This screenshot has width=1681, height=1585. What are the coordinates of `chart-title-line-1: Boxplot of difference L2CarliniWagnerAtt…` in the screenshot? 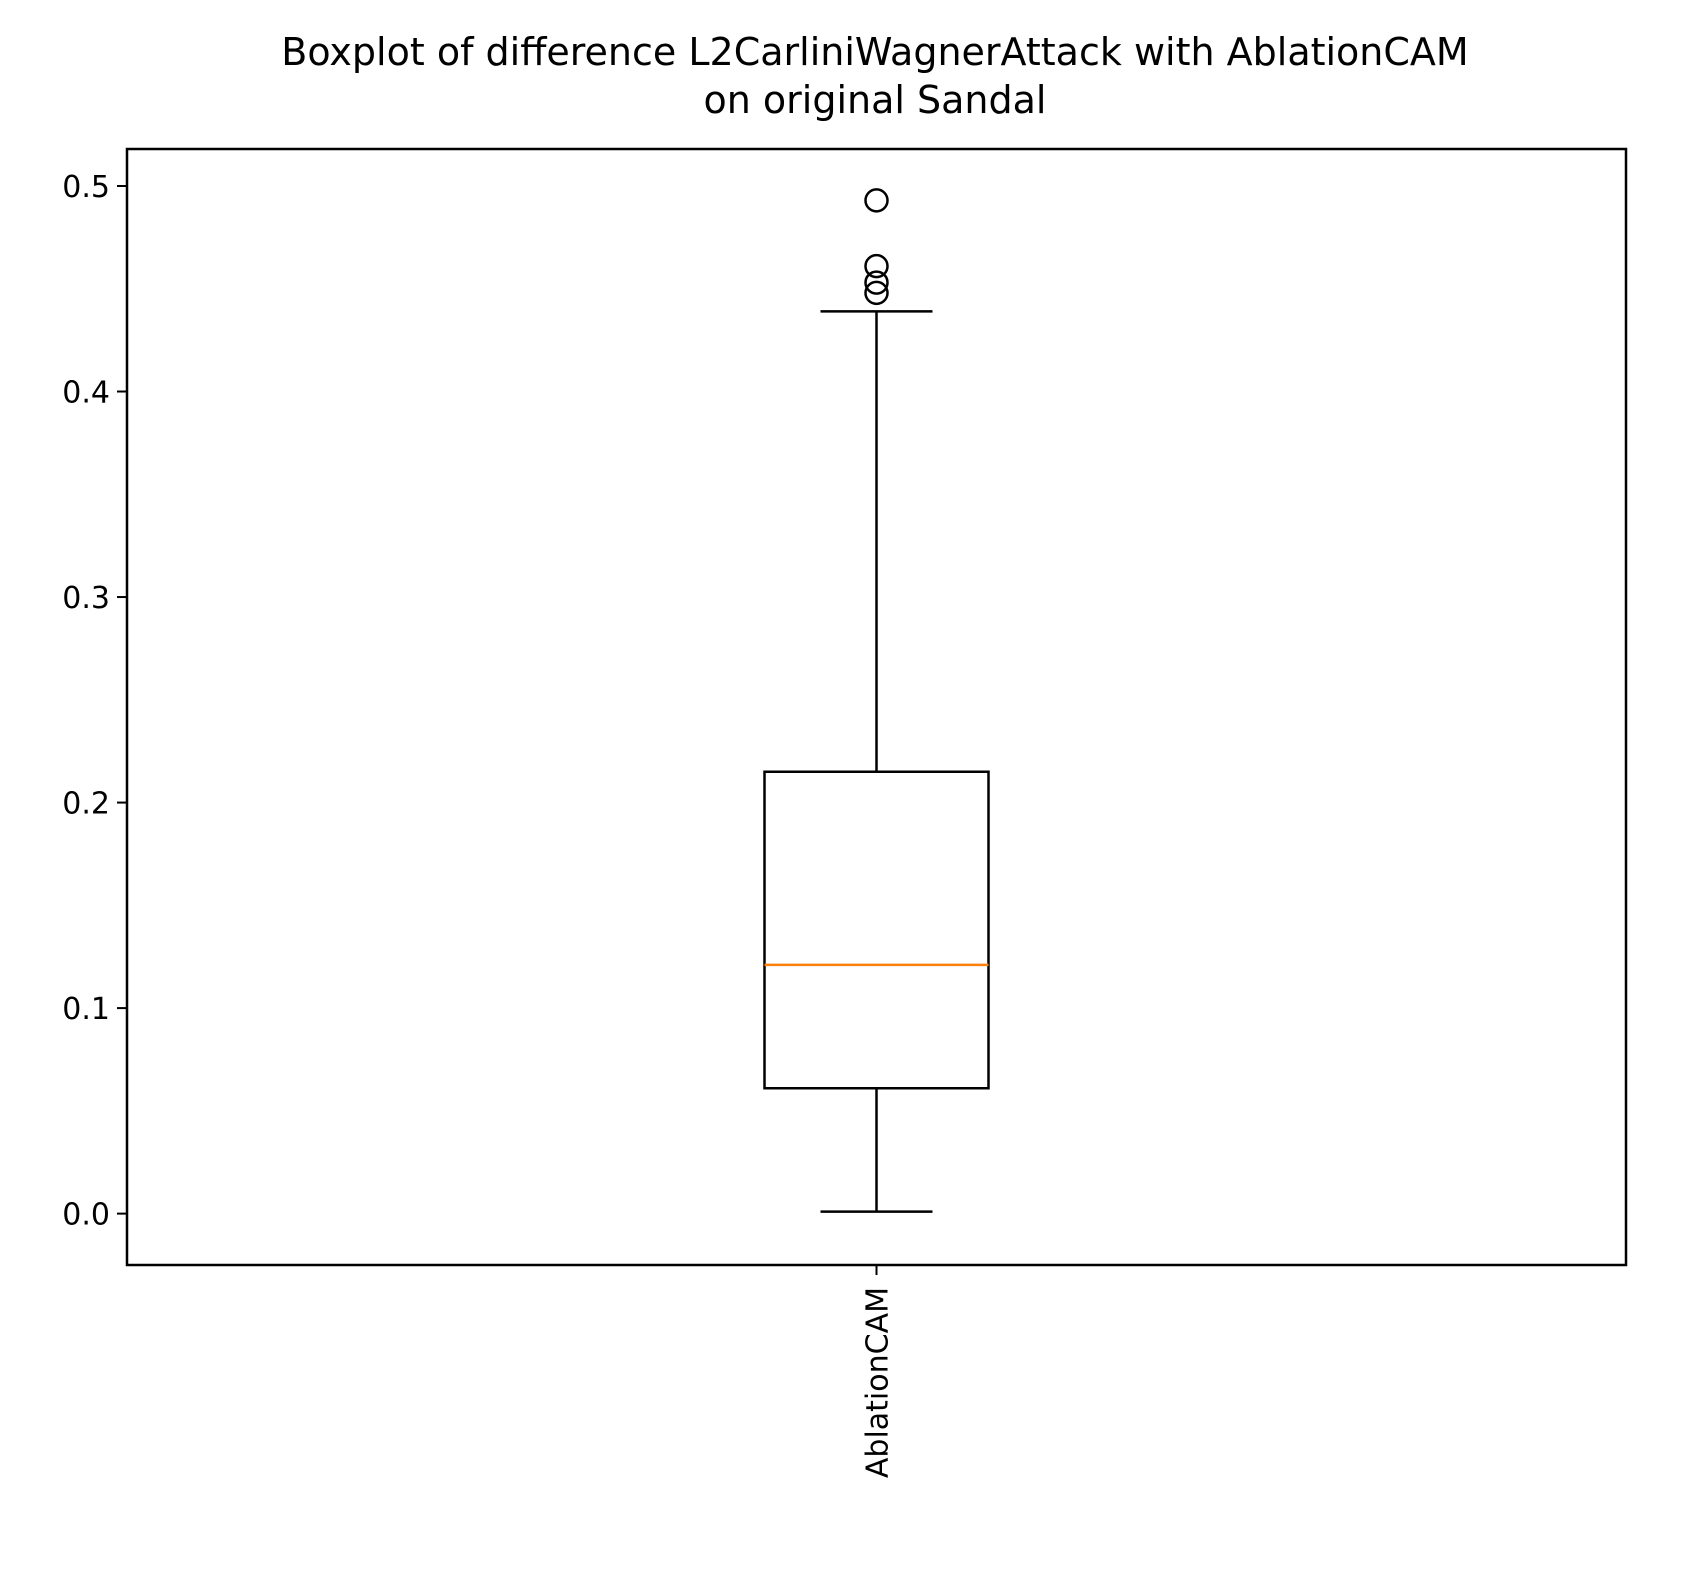 It's located at (874, 52).